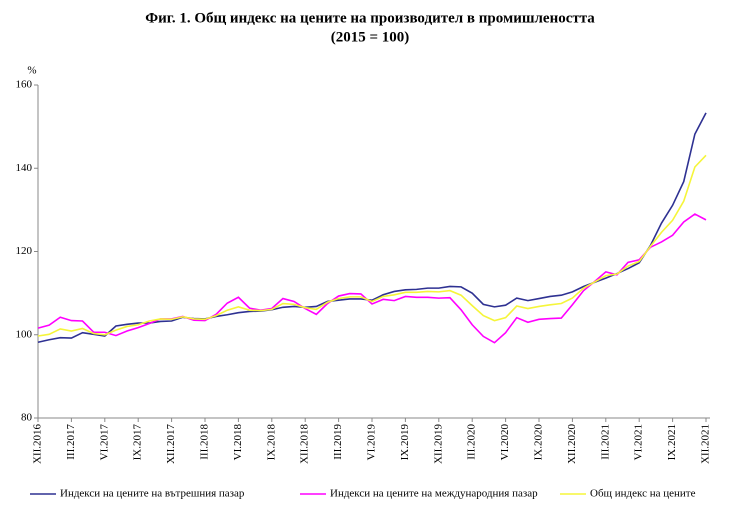 Image resolution: width=740 pixels, height=525 pixels. I want to click on y-tick-label: 140, so click(24, 168).